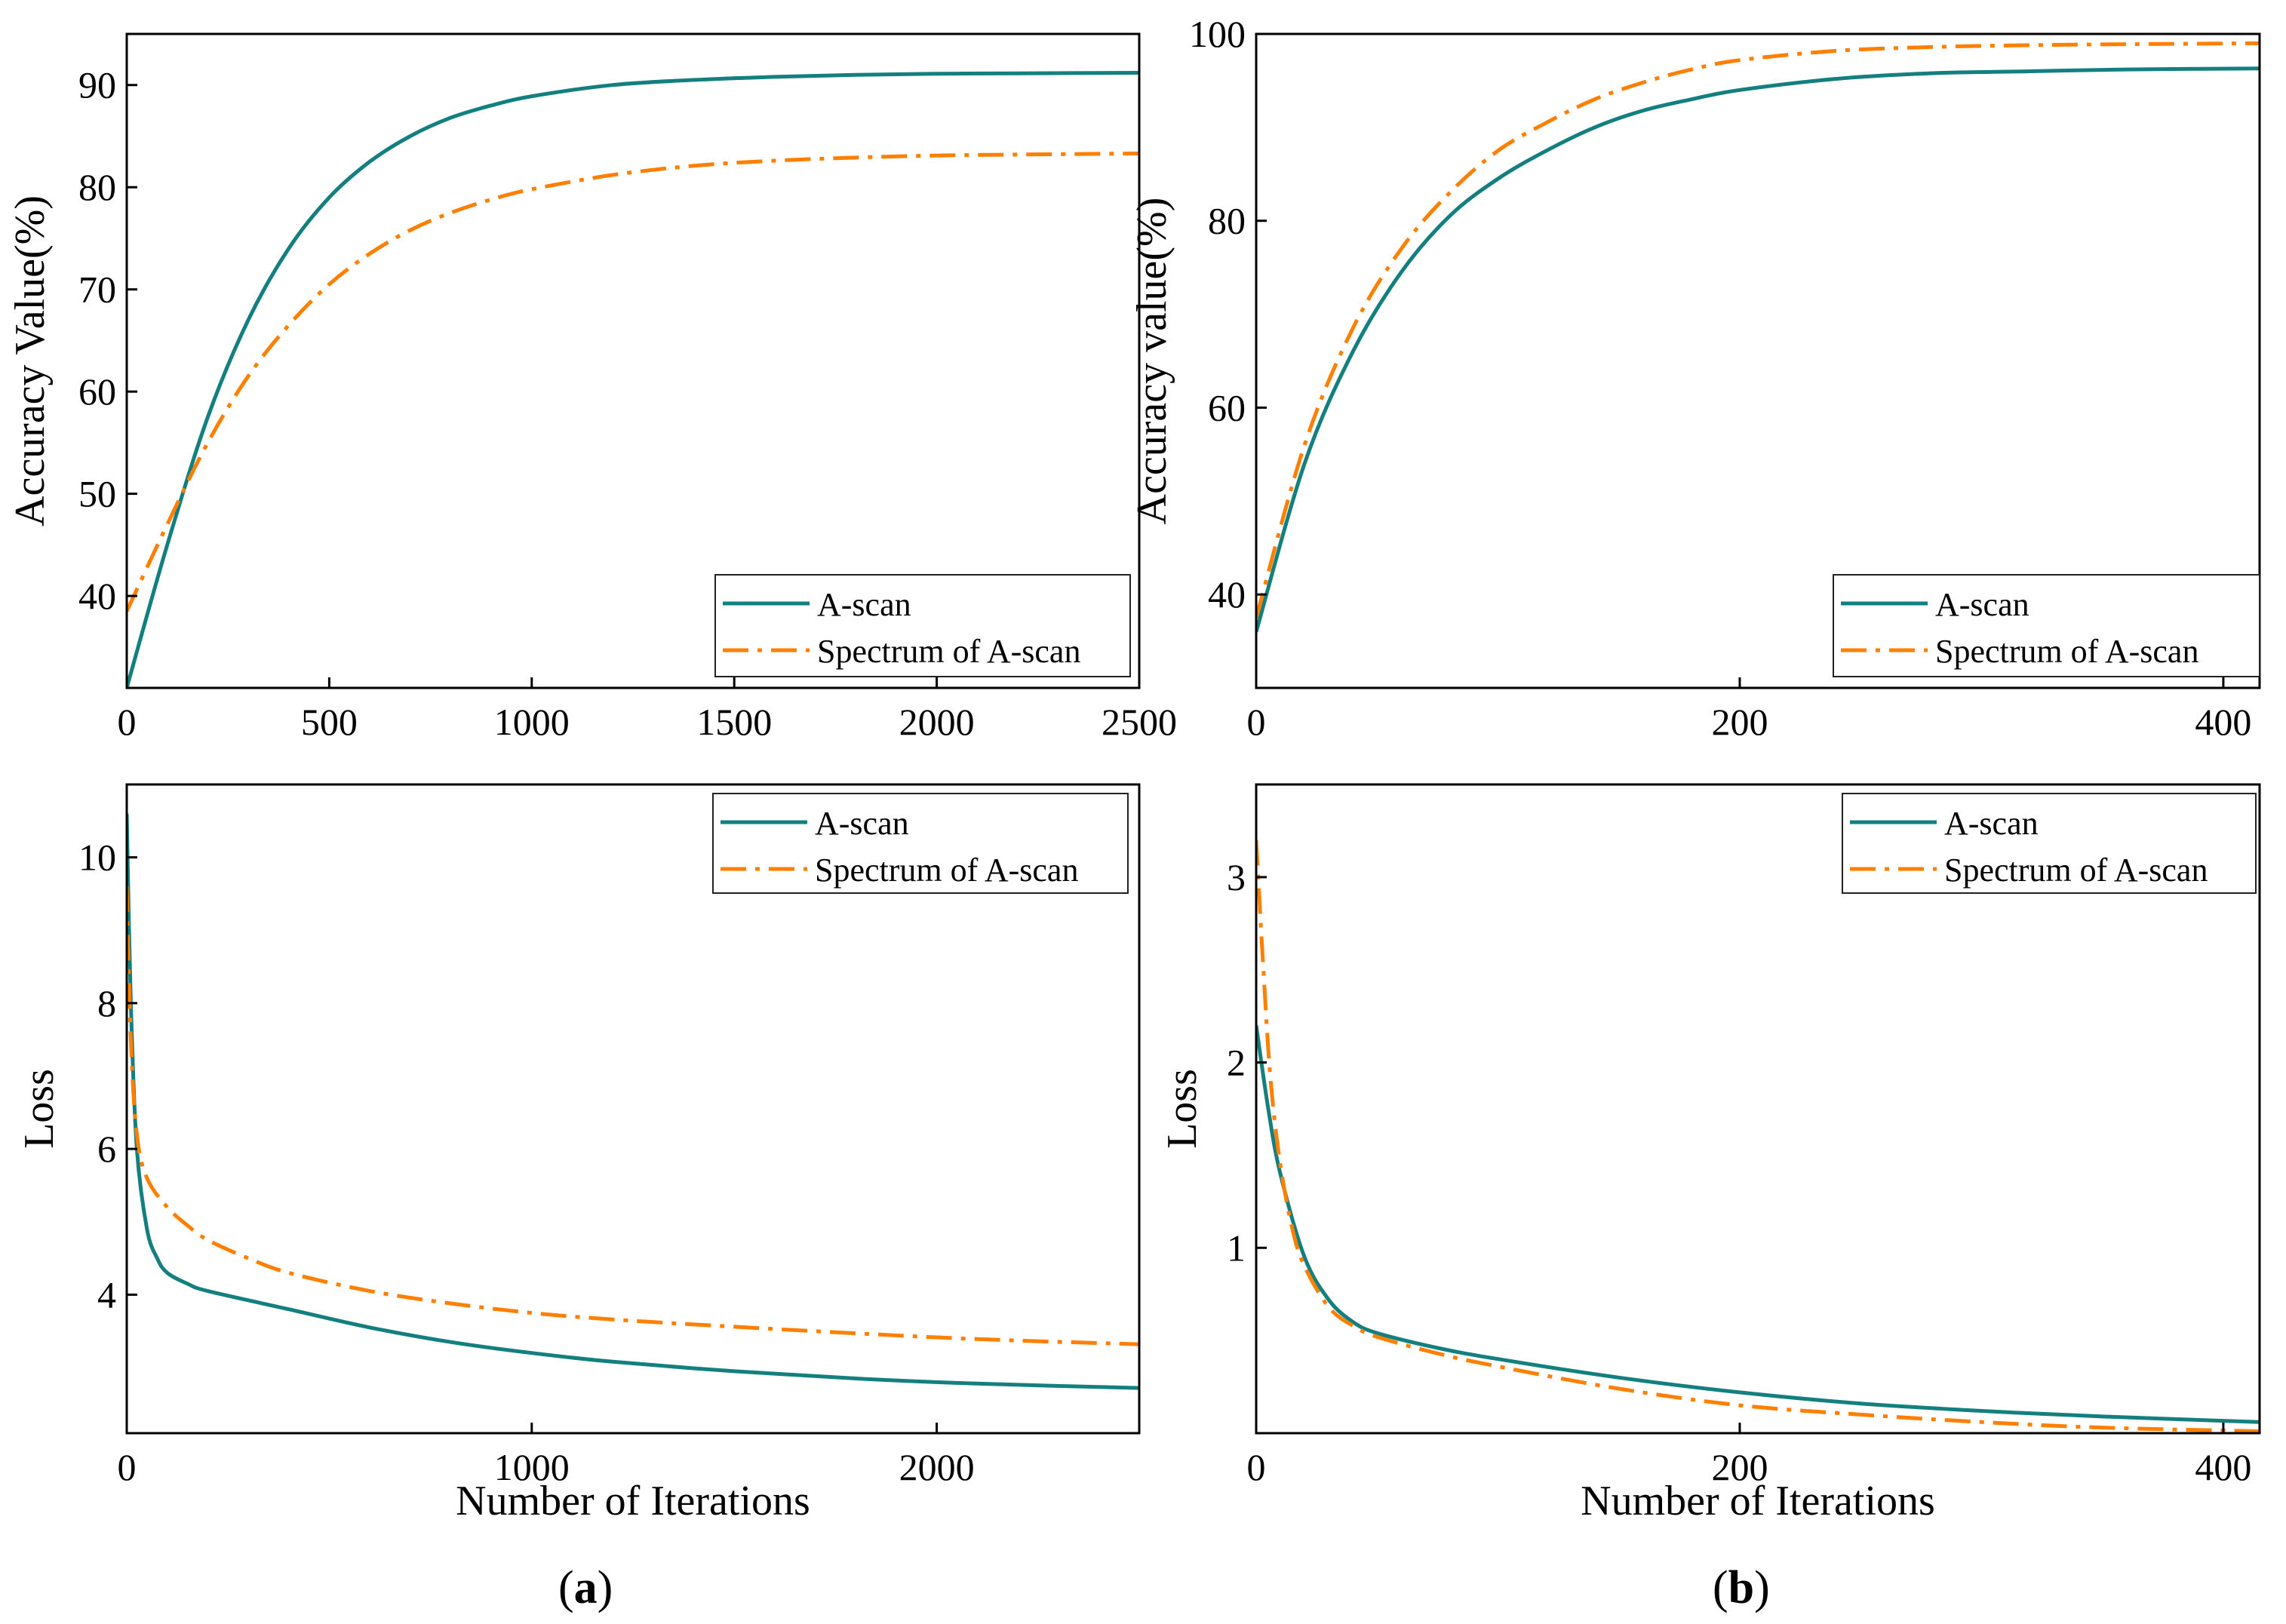 The image size is (2286, 1624). I want to click on x-tick-label: 500, so click(329, 722).